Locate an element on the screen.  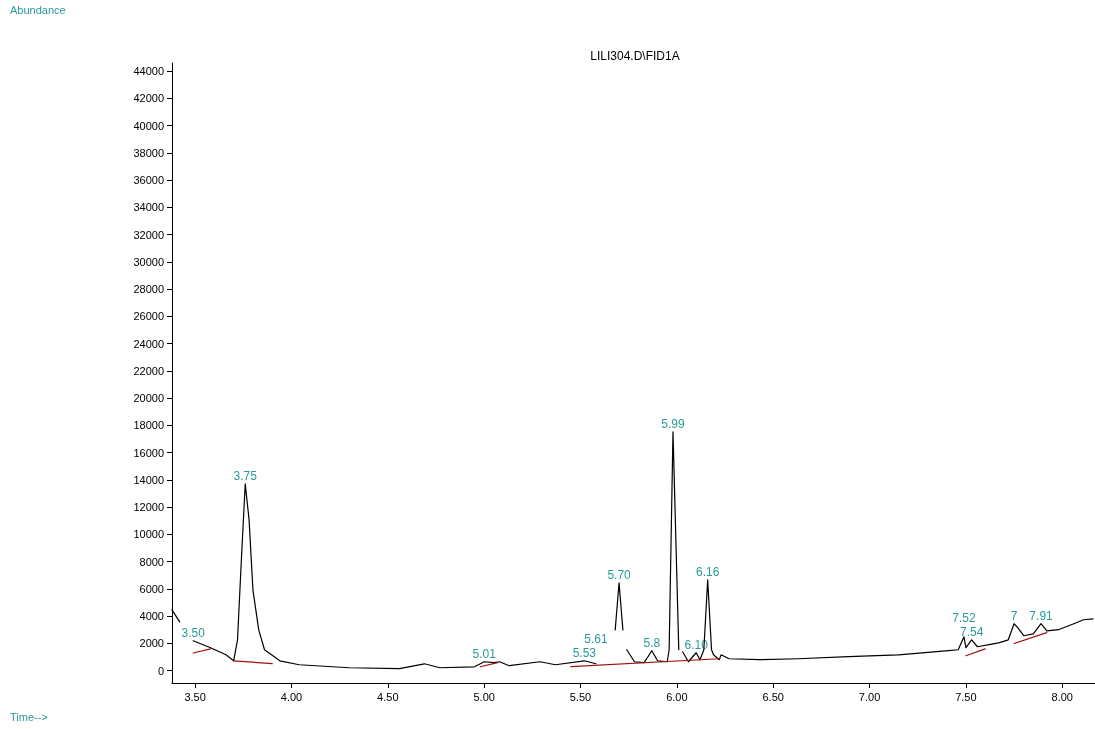
y-tick-label: 38000 is located at coordinates (148, 152).